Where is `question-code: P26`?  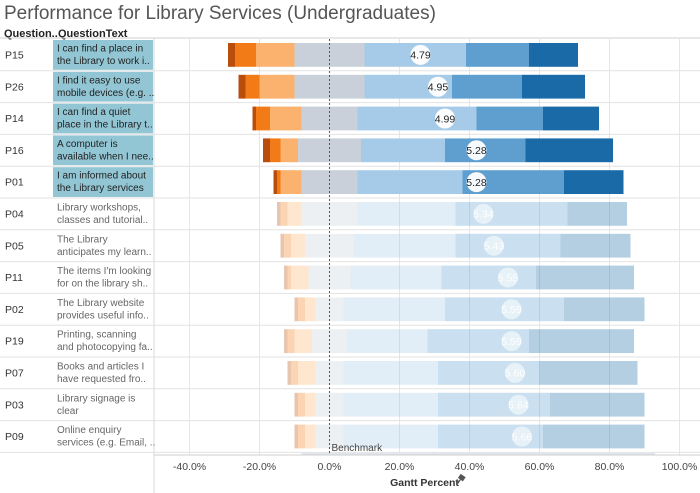
question-code: P26 is located at coordinates (14, 87).